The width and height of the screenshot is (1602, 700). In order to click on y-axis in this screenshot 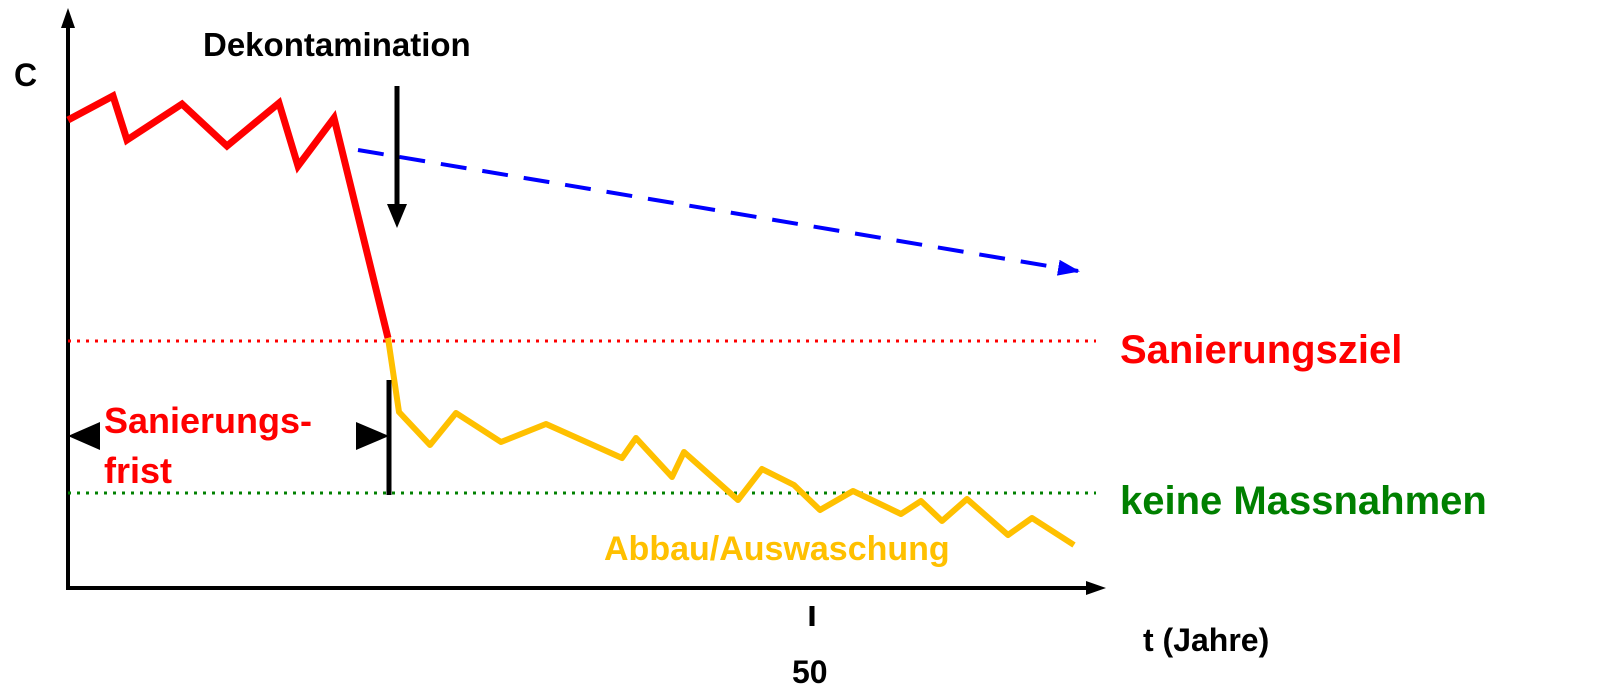, I will do `click(68, 298)`.